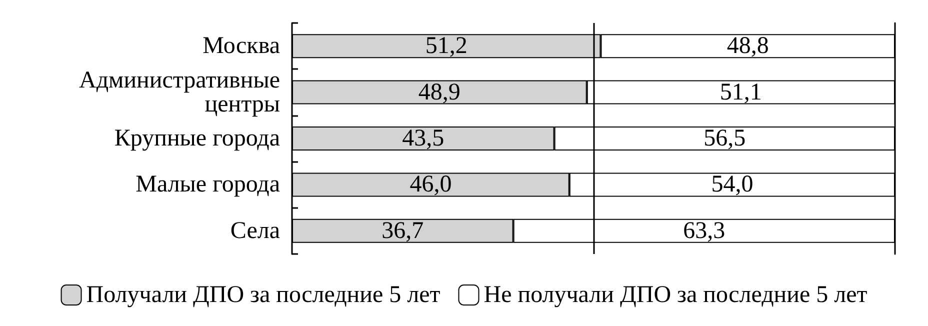 The width and height of the screenshot is (928, 326). Describe the element at coordinates (676, 295) in the screenshot. I see `legend-label: Не получали ДПО за последние 5 лет` at that location.